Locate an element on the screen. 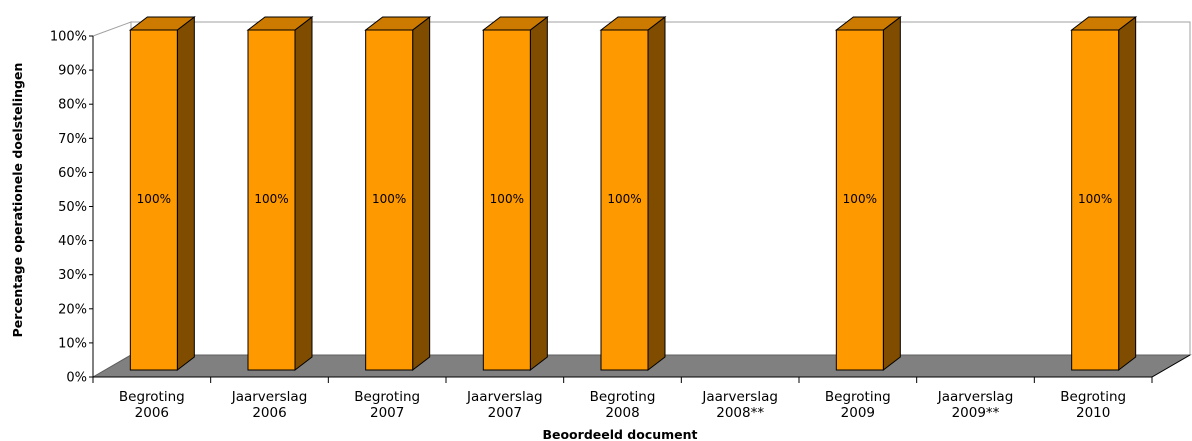 Image resolution: width=1192 pixels, height=441 pixels. y-tick-label: 50% is located at coordinates (72, 207).